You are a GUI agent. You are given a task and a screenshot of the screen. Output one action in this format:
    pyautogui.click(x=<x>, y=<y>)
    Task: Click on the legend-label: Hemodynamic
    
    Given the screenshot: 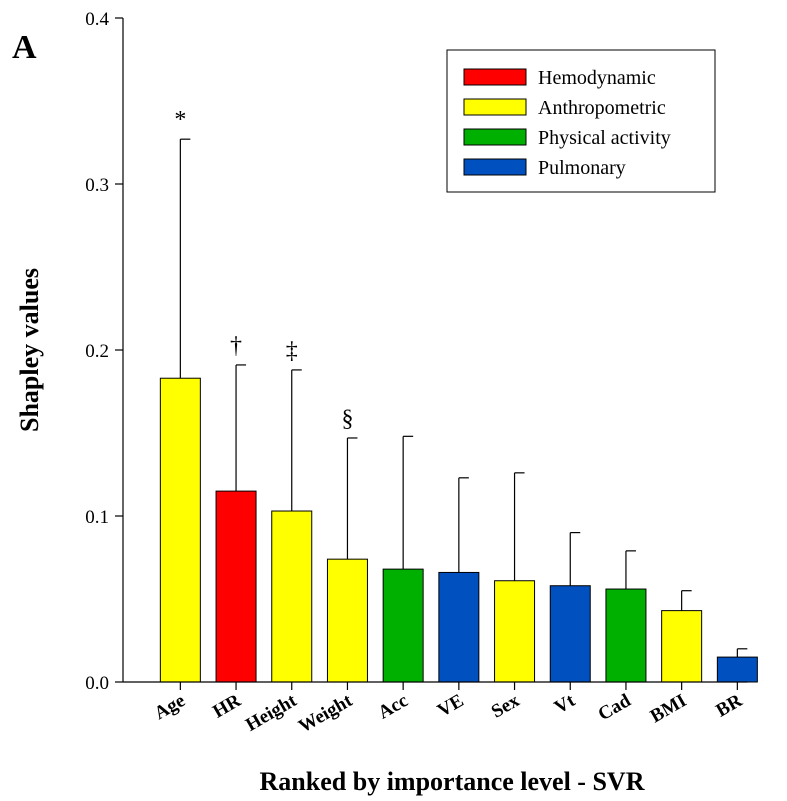 What is the action you would take?
    pyautogui.click(x=597, y=78)
    